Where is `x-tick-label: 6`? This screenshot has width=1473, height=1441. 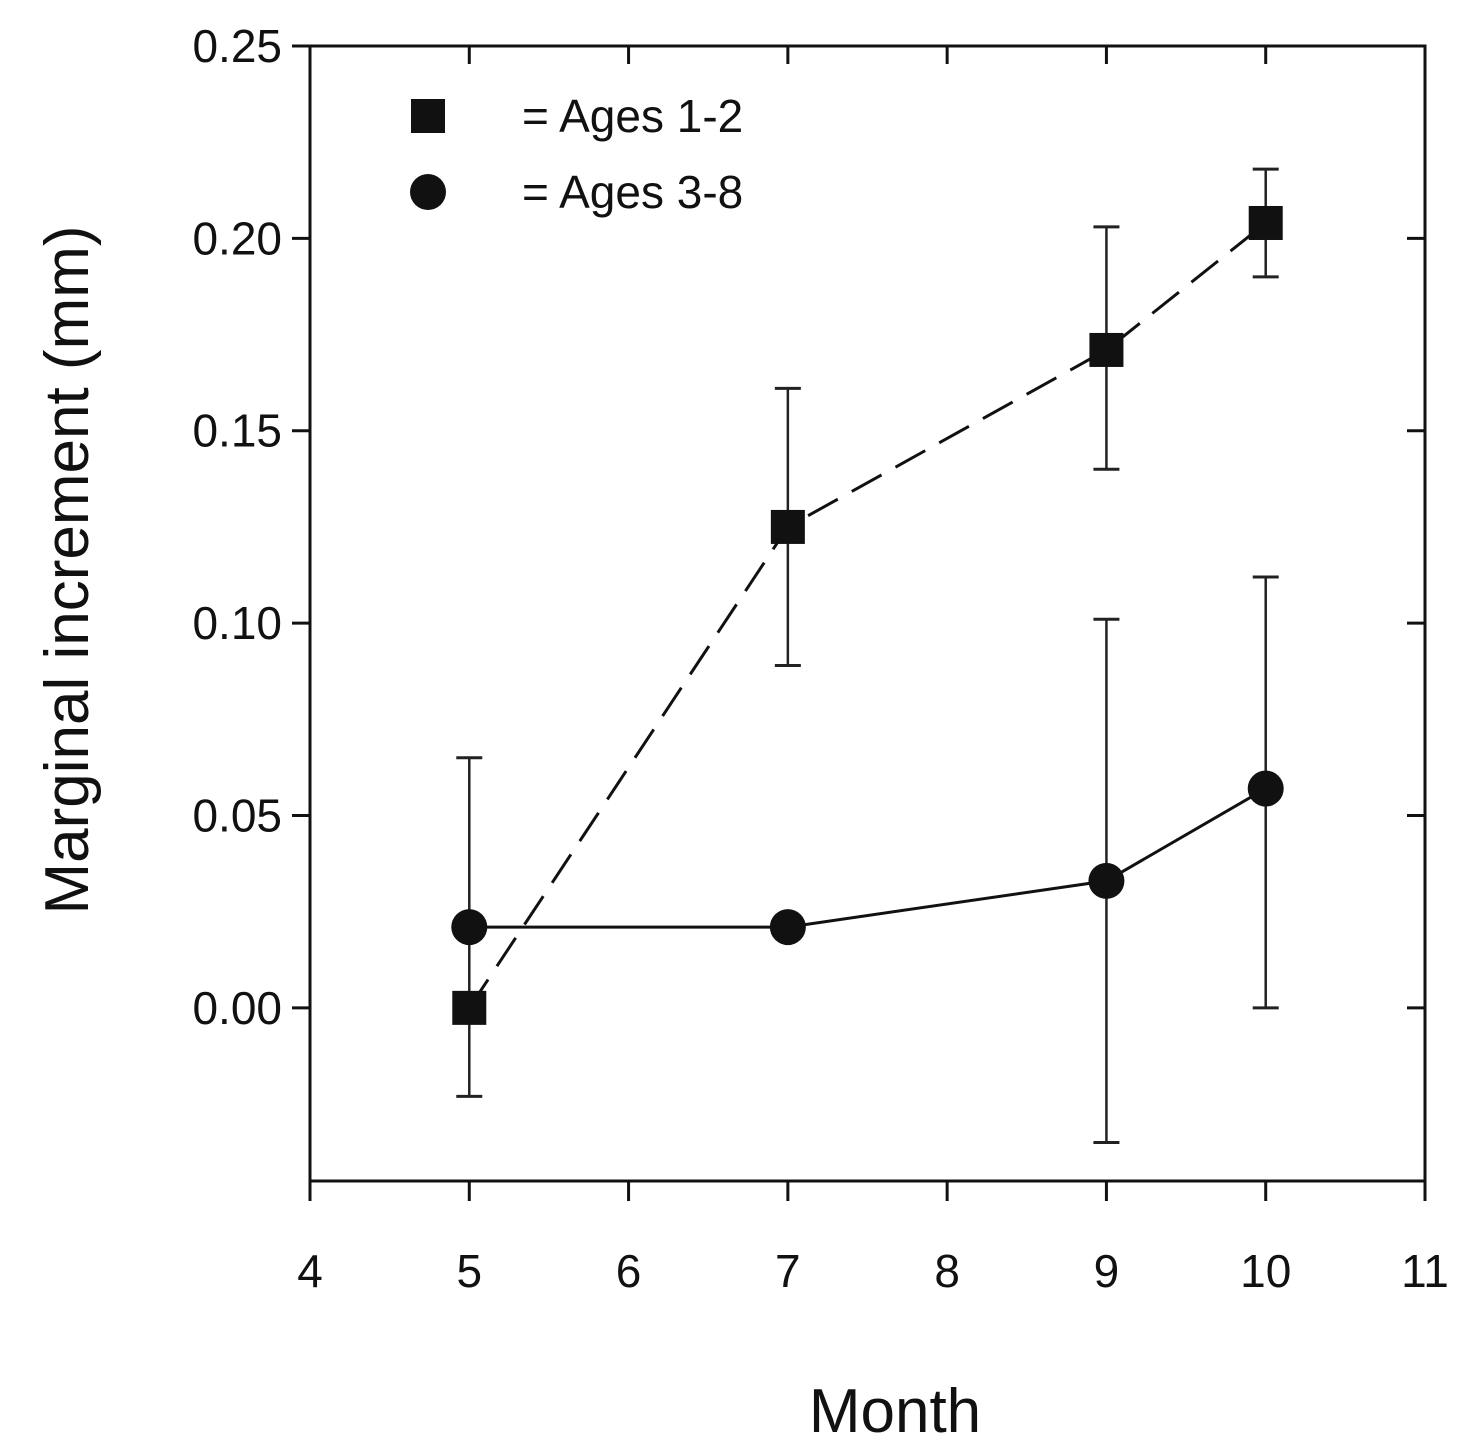 x-tick-label: 6 is located at coordinates (629, 1271).